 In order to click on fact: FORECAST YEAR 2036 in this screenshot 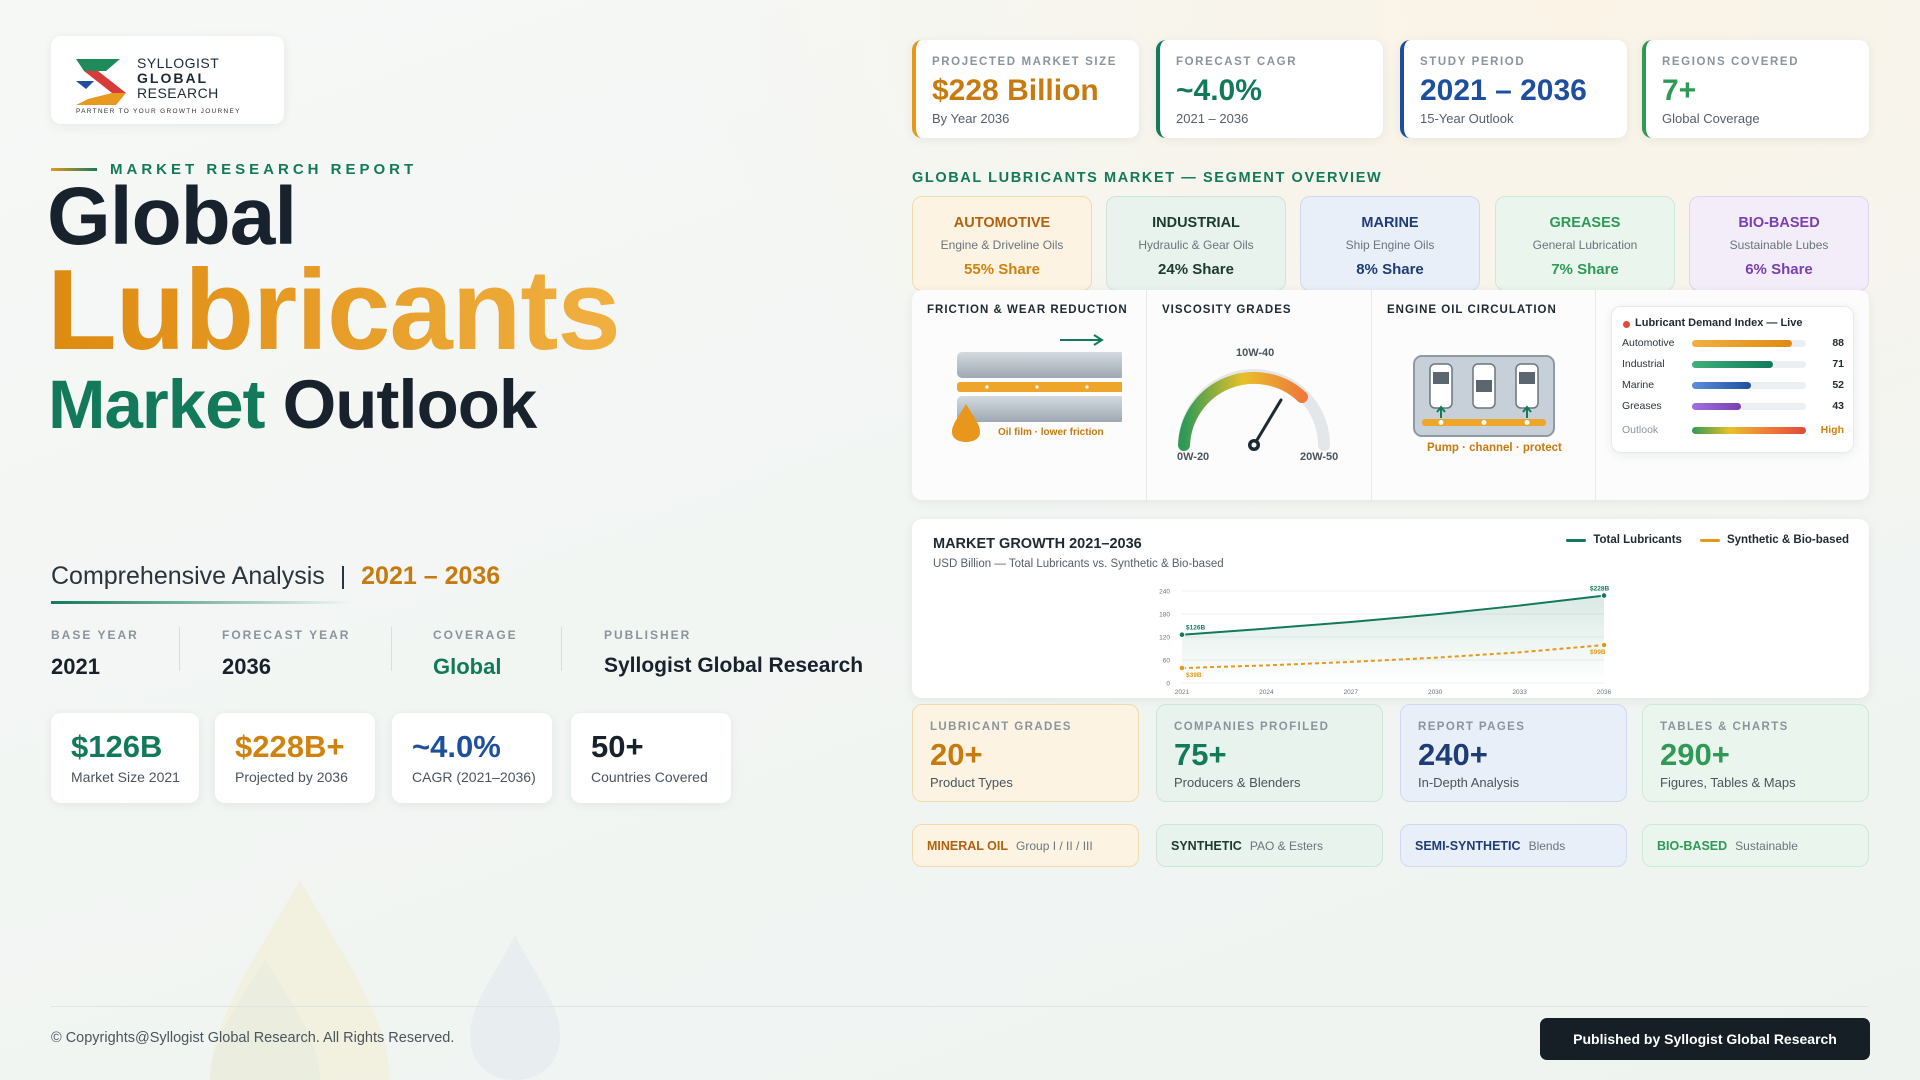, I will do `click(286, 654)`.